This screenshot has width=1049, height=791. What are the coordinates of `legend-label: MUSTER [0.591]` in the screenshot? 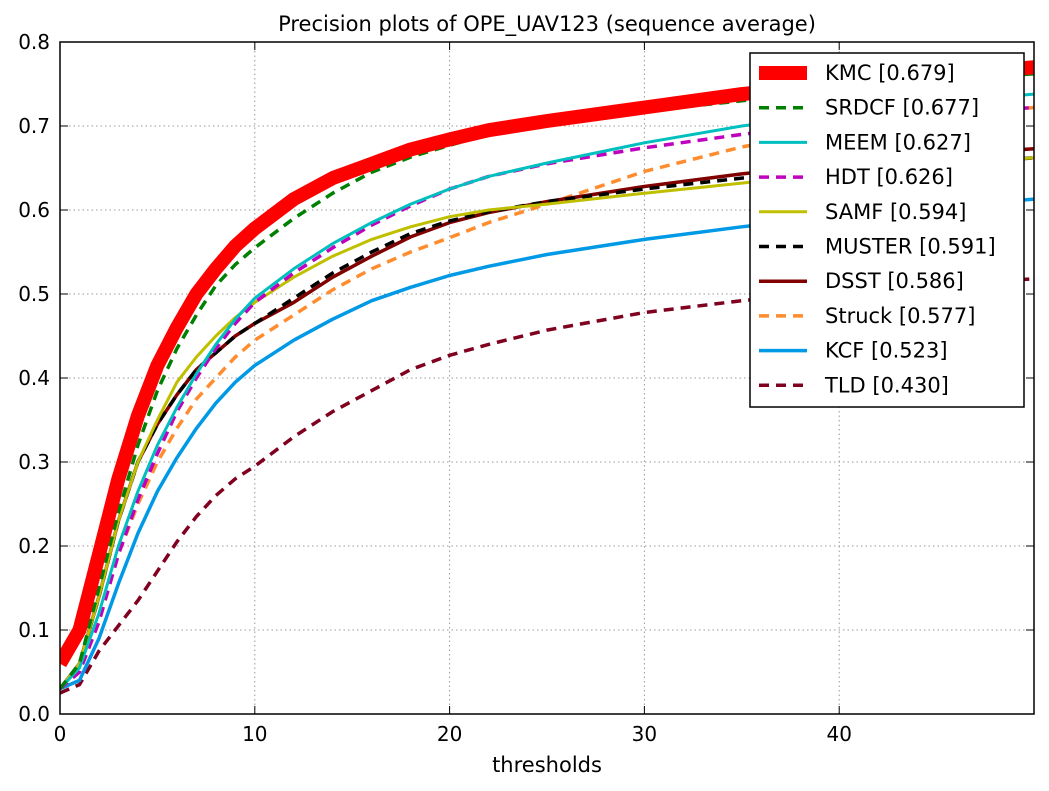 It's located at (910, 247).